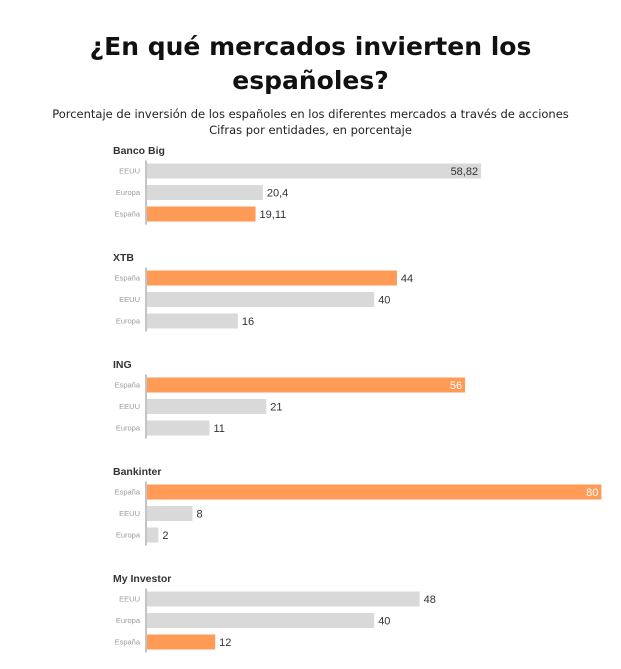 The width and height of the screenshot is (621, 669). Describe the element at coordinates (128, 492) in the screenshot. I see `category-label-bankinter-espana: España` at that location.